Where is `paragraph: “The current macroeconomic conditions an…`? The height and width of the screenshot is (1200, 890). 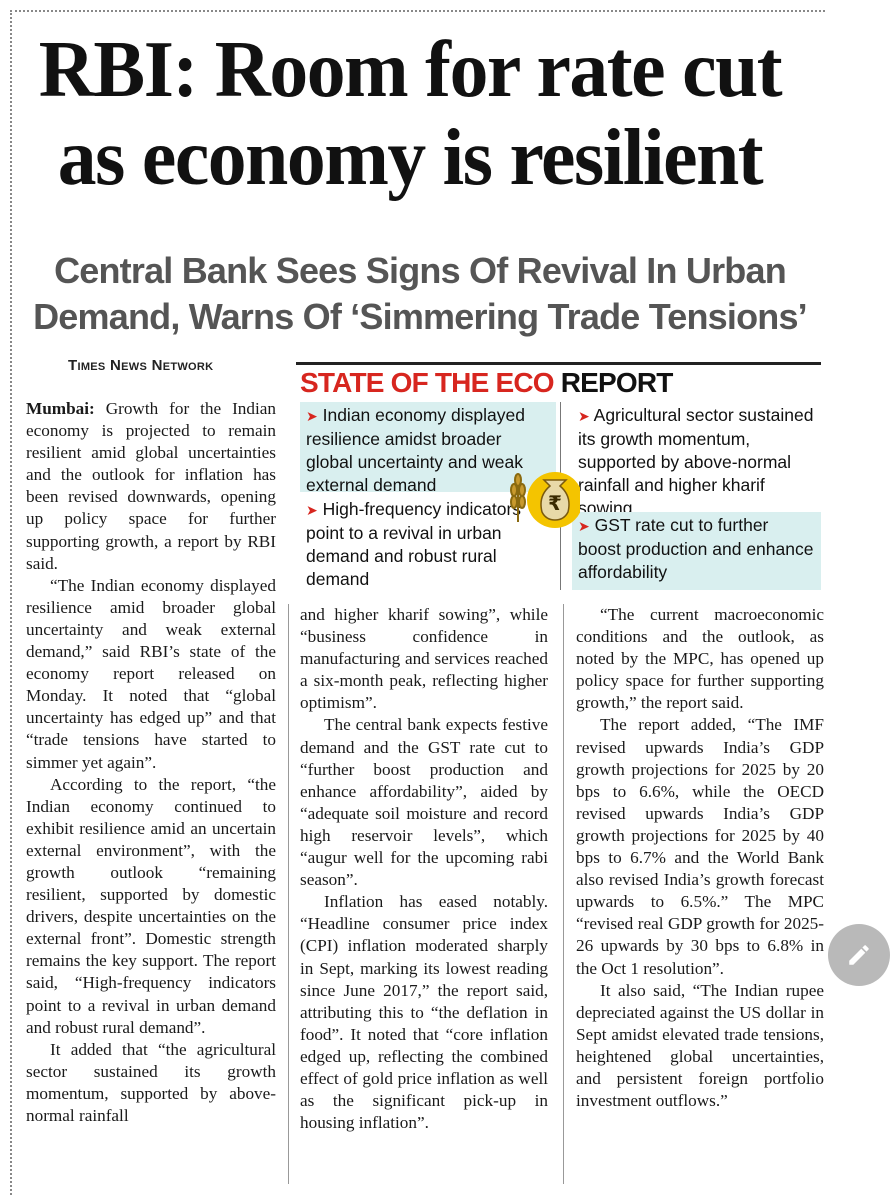
paragraph: “The current macroeconomic conditions an… is located at coordinates (700, 659).